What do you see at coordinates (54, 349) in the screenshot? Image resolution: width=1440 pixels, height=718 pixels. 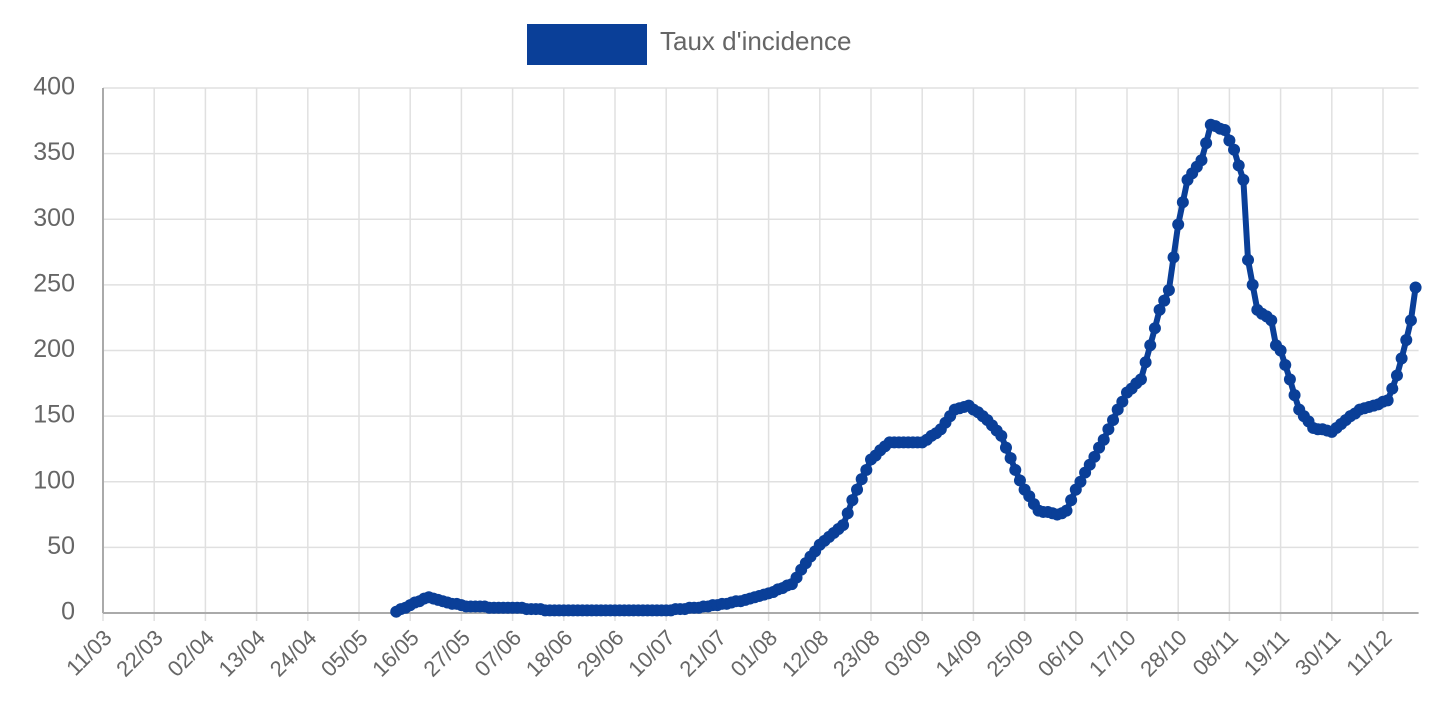 I see `y-tick-label: 200` at bounding box center [54, 349].